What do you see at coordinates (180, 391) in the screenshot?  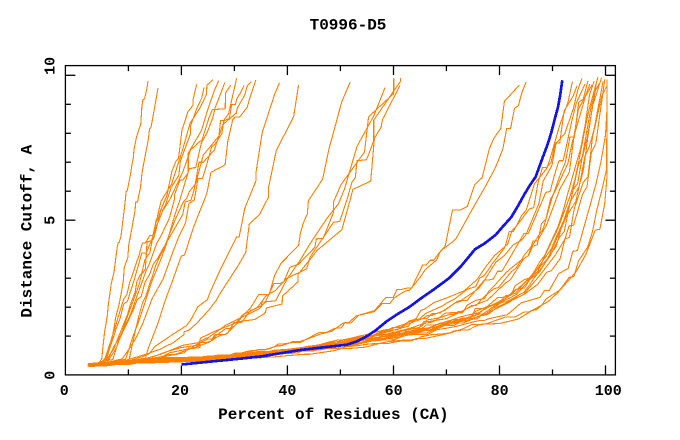 I see `svg-text: 20` at bounding box center [180, 391].